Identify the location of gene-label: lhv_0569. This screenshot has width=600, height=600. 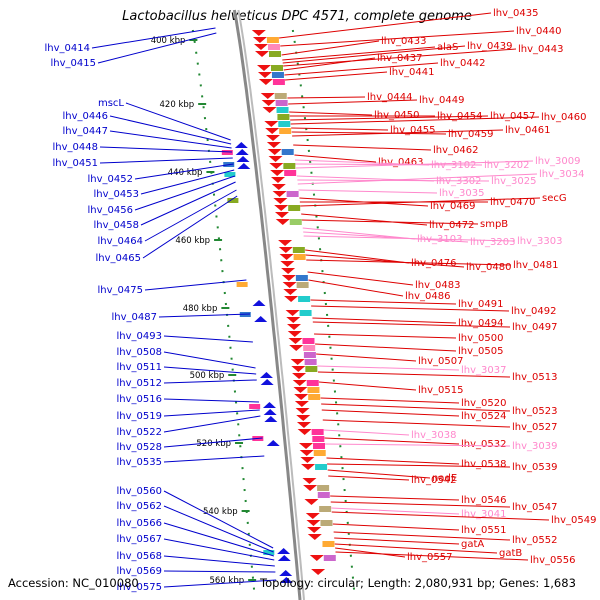
(139, 571).